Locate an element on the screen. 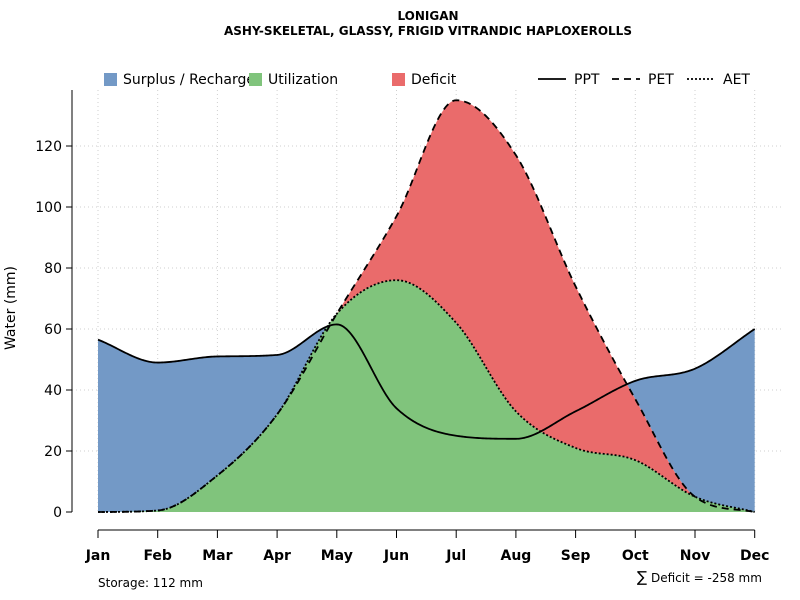 The height and width of the screenshot is (600, 800). y-tick-label: 0 is located at coordinates (57, 513).